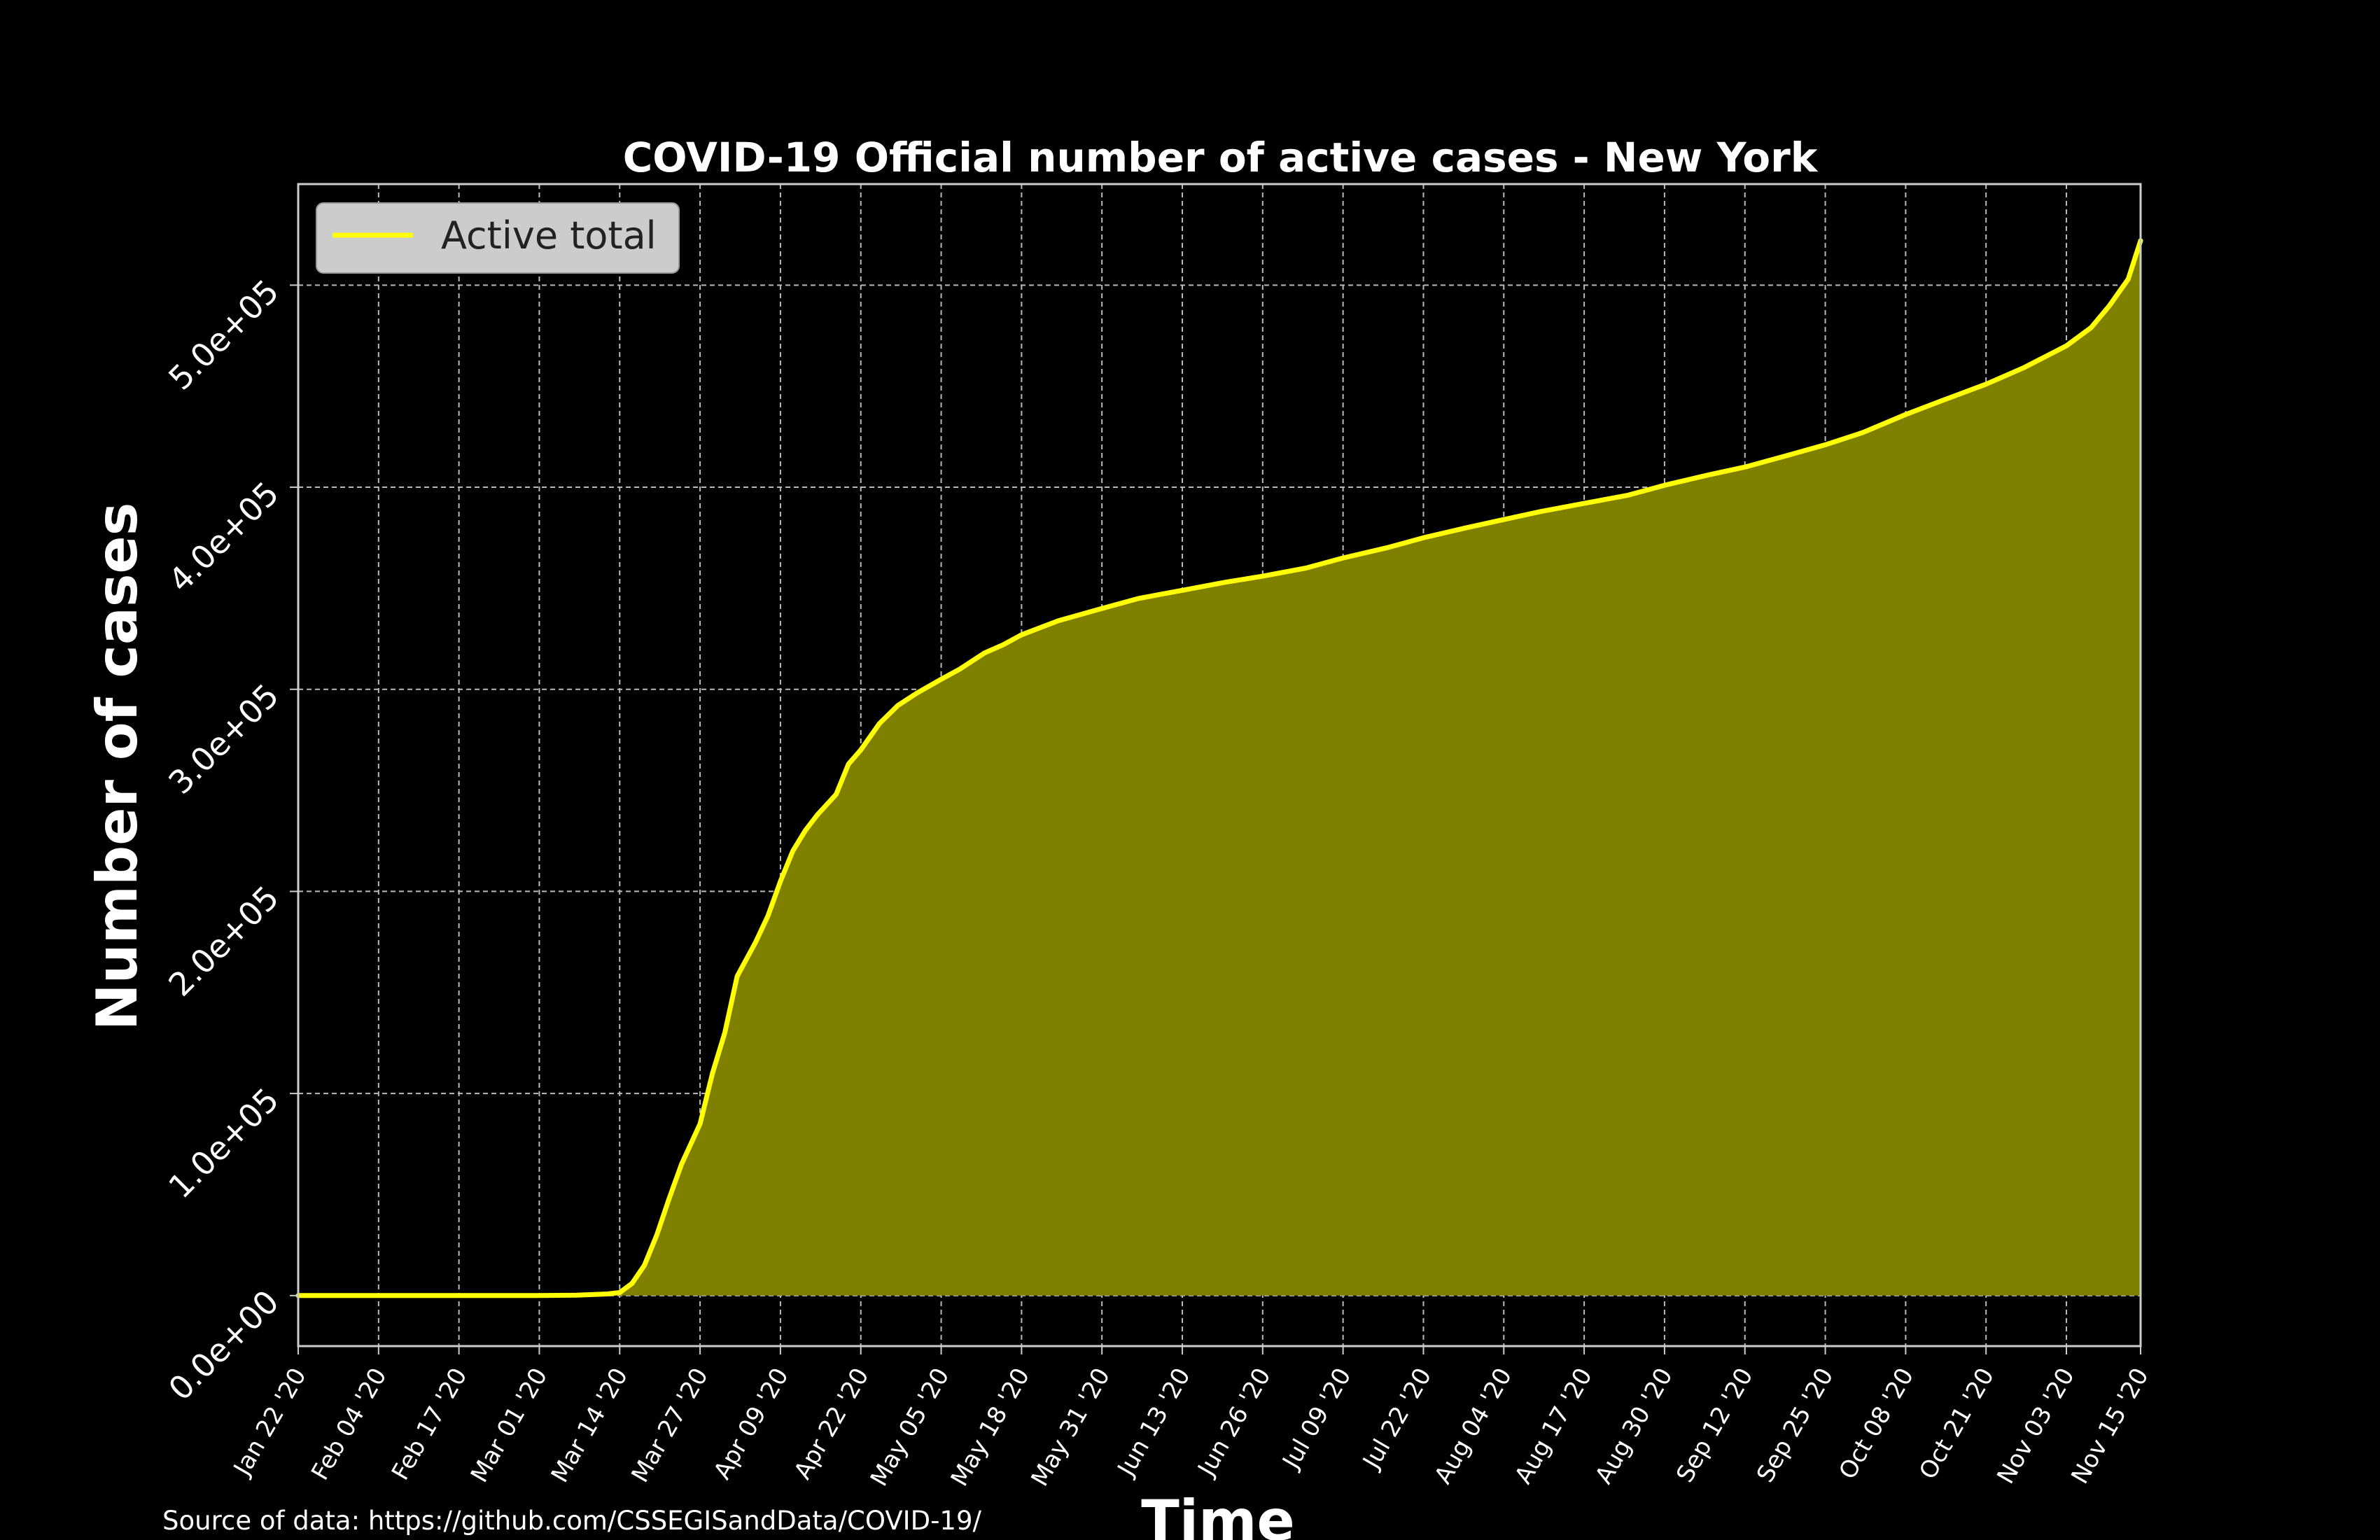 This screenshot has height=1540, width=2380. Describe the element at coordinates (117, 767) in the screenshot. I see `y-axis-label: Number of cases` at that location.